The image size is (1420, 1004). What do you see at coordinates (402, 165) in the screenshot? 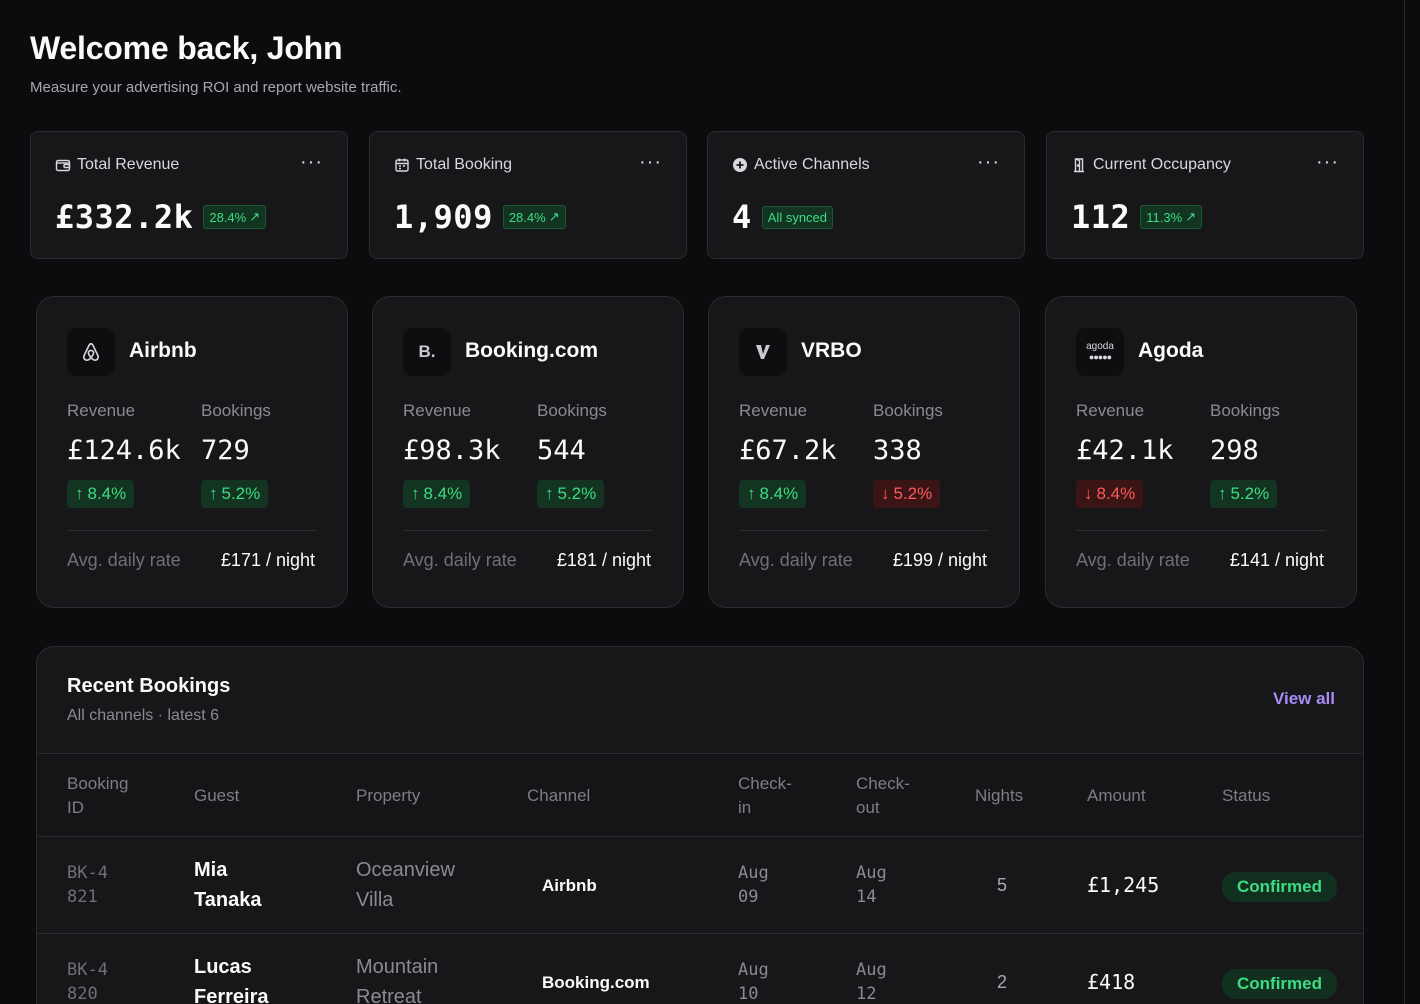
I see `calendar-icon` at bounding box center [402, 165].